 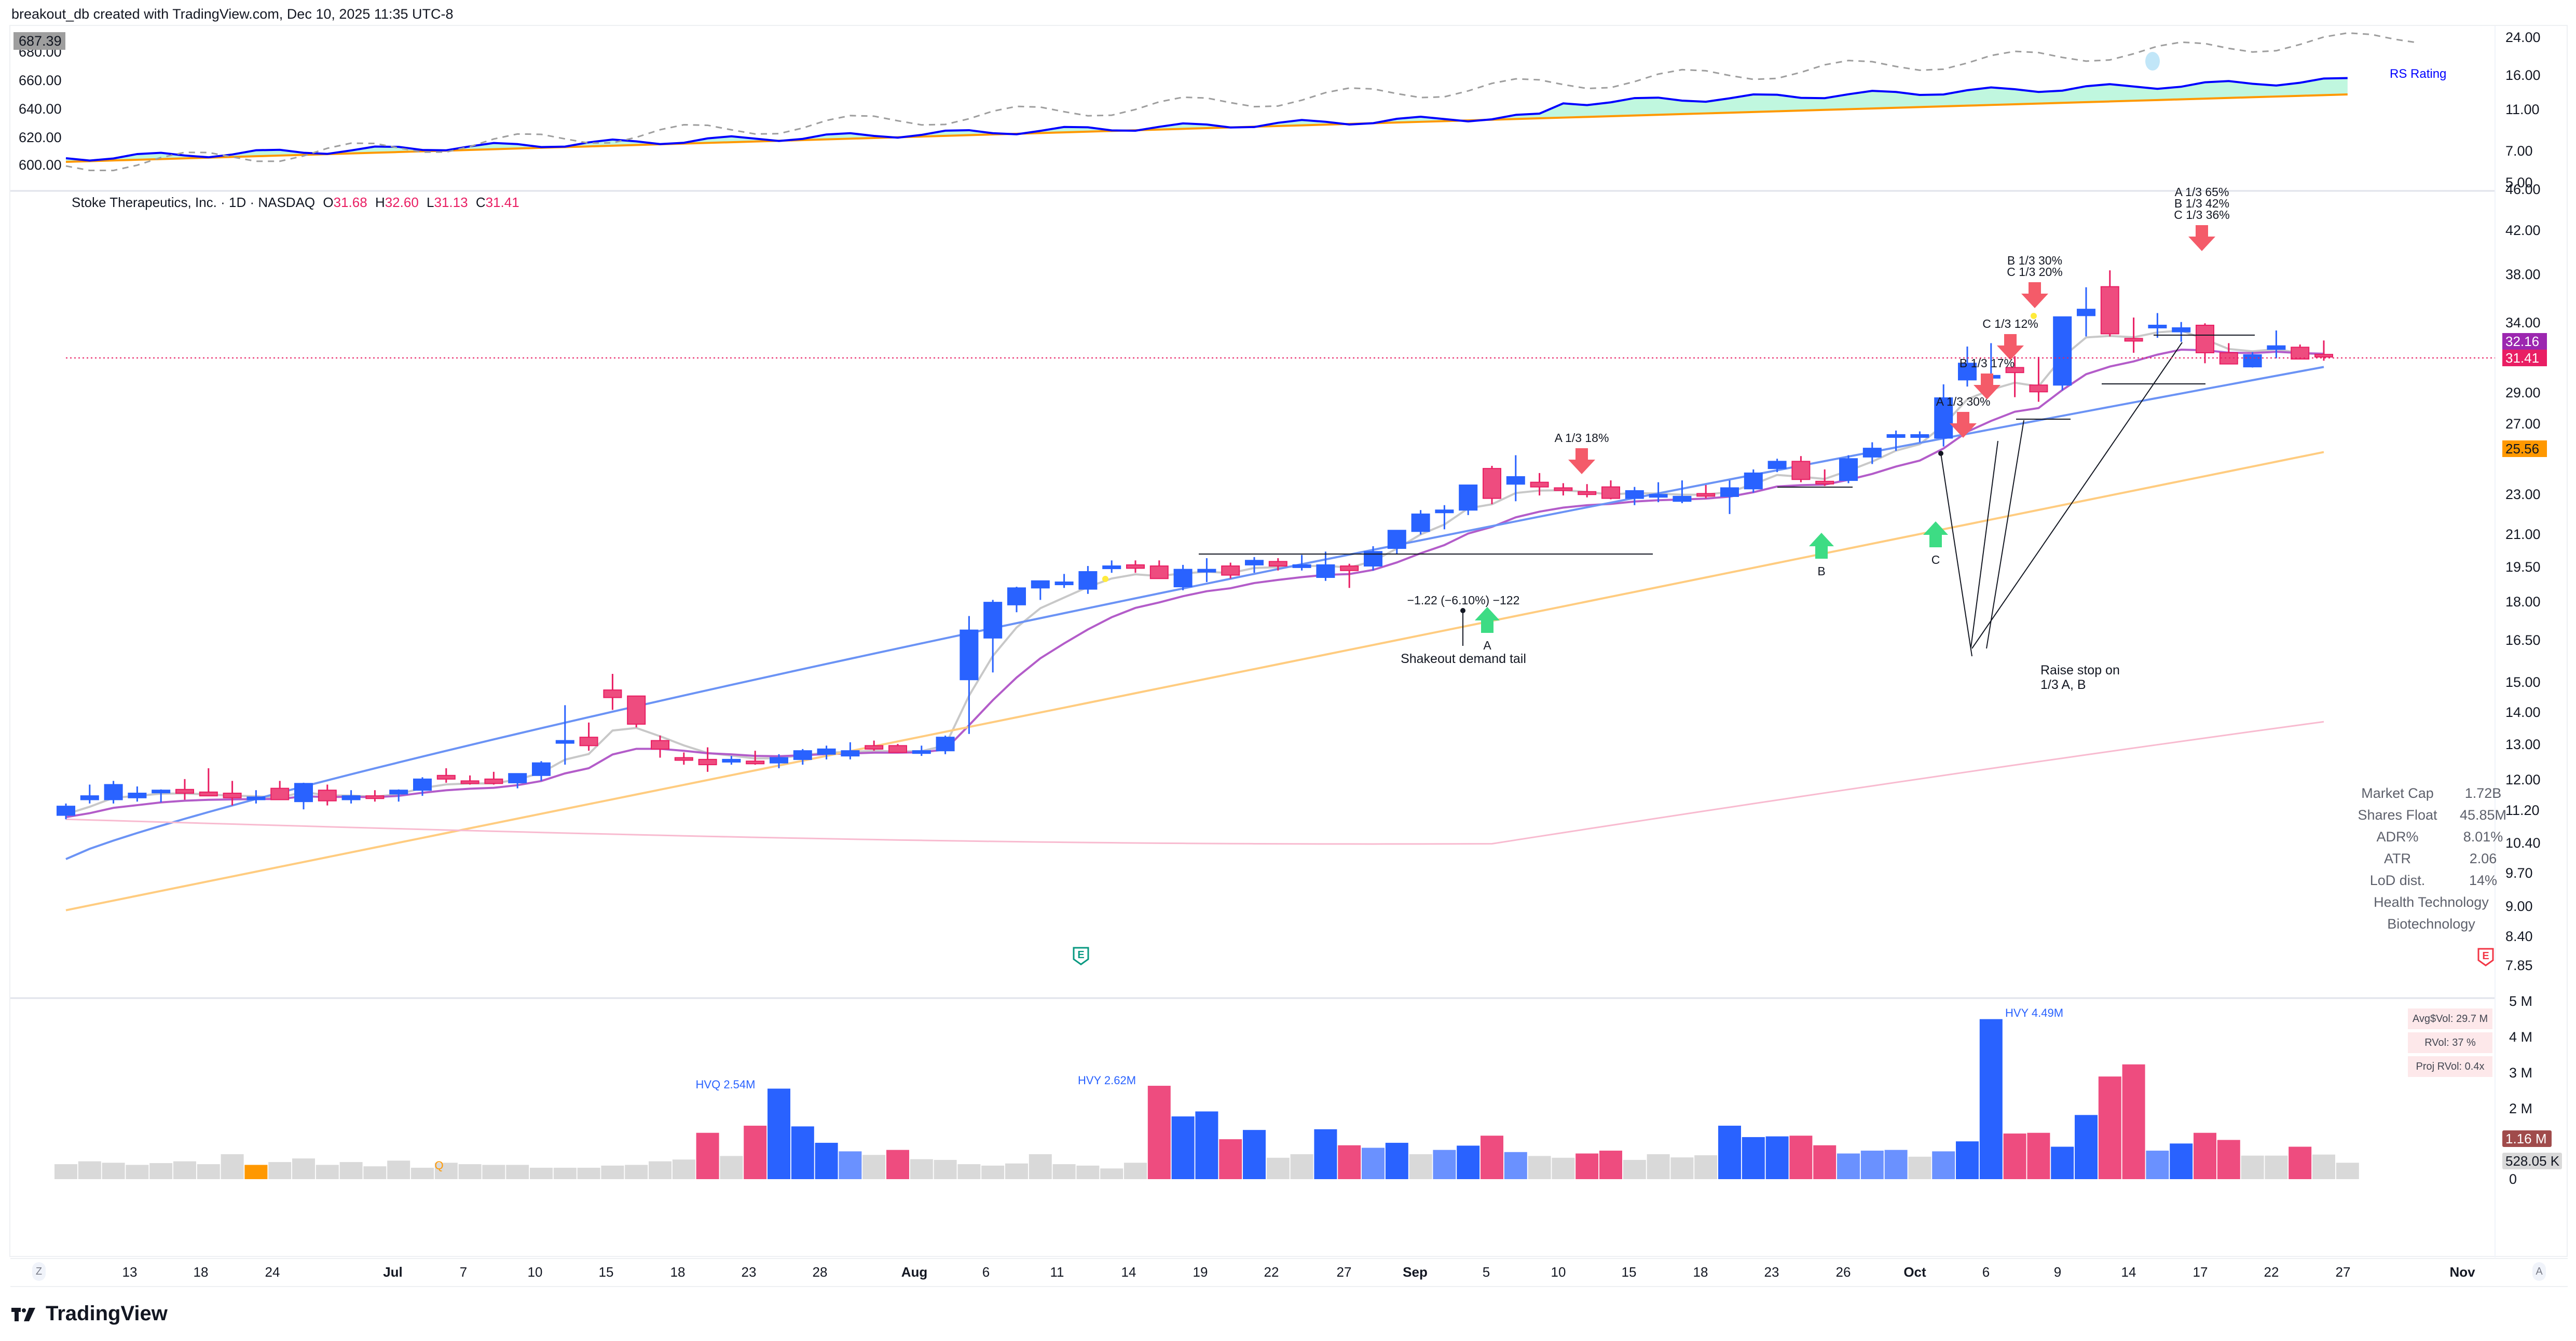 What do you see at coordinates (726, 1084) in the screenshot?
I see `high-volume-label: HVQ 2.54M` at bounding box center [726, 1084].